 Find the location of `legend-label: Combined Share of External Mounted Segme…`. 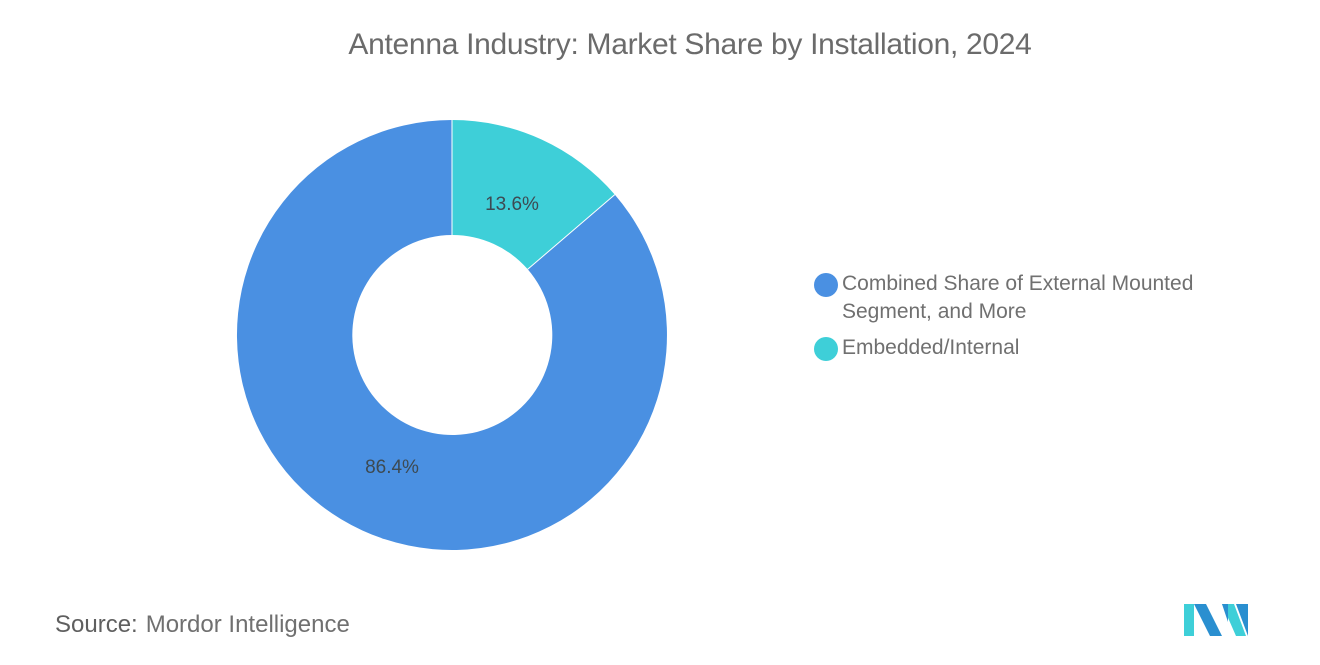

legend-label: Combined Share of External Mounted Segme… is located at coordinates (1018, 297).